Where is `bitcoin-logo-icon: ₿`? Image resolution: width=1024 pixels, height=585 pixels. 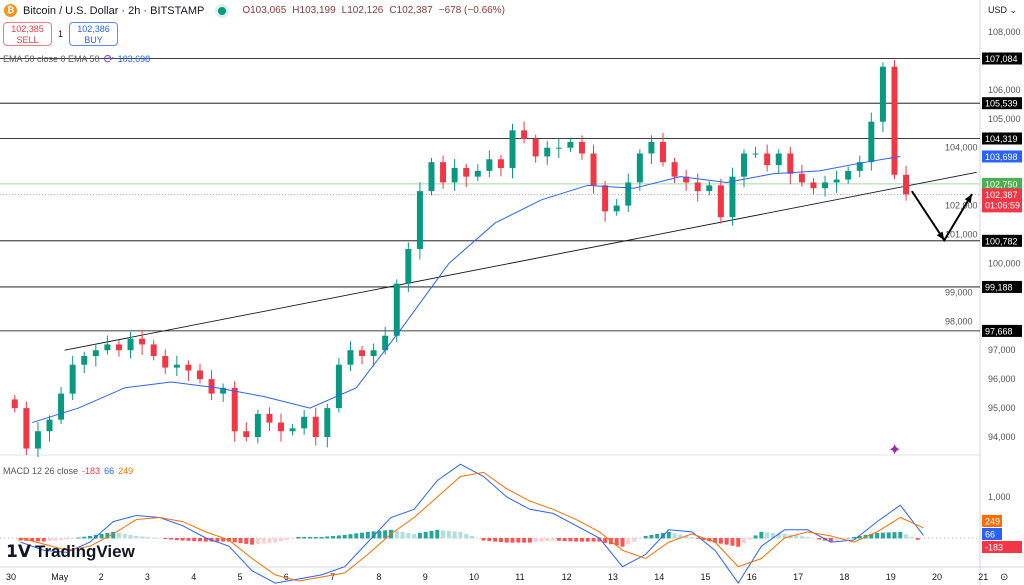
bitcoin-logo-icon: ₿ is located at coordinates (10, 10).